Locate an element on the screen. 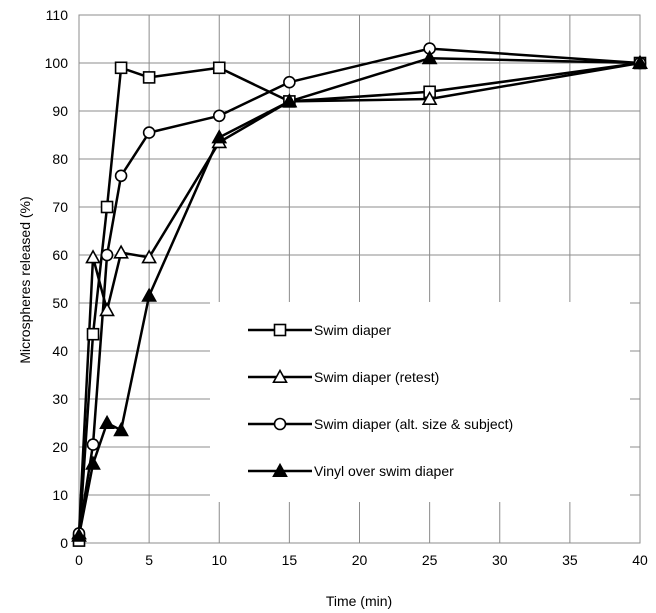 The height and width of the screenshot is (613, 656). legend-item: Swim diaper (retest) is located at coordinates (343, 376).